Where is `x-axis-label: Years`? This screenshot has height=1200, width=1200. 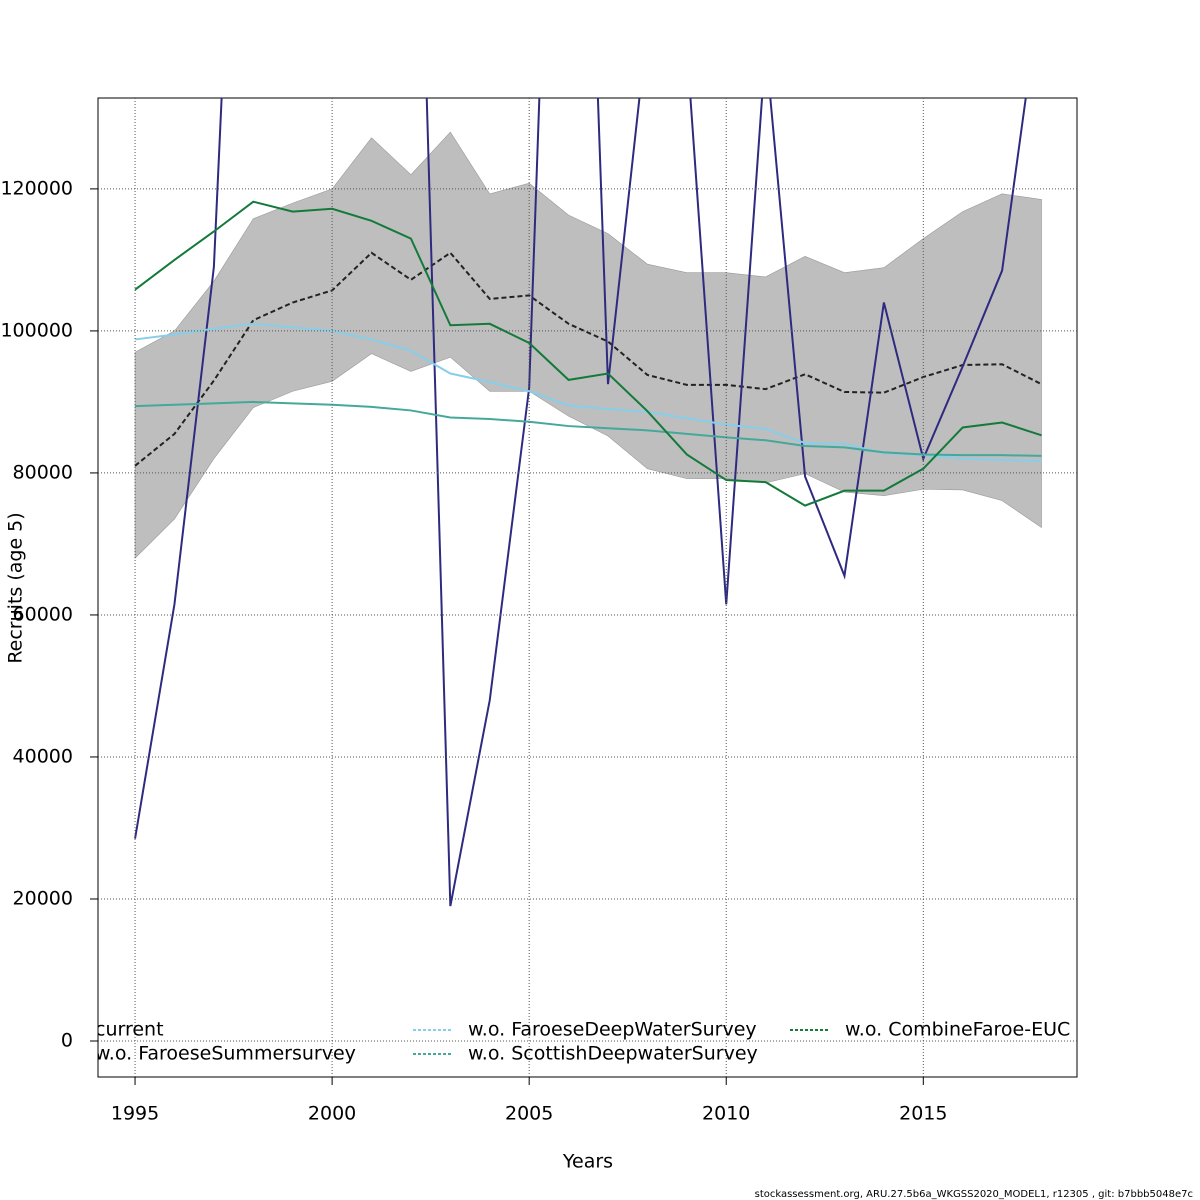 x-axis-label: Years is located at coordinates (587, 1162).